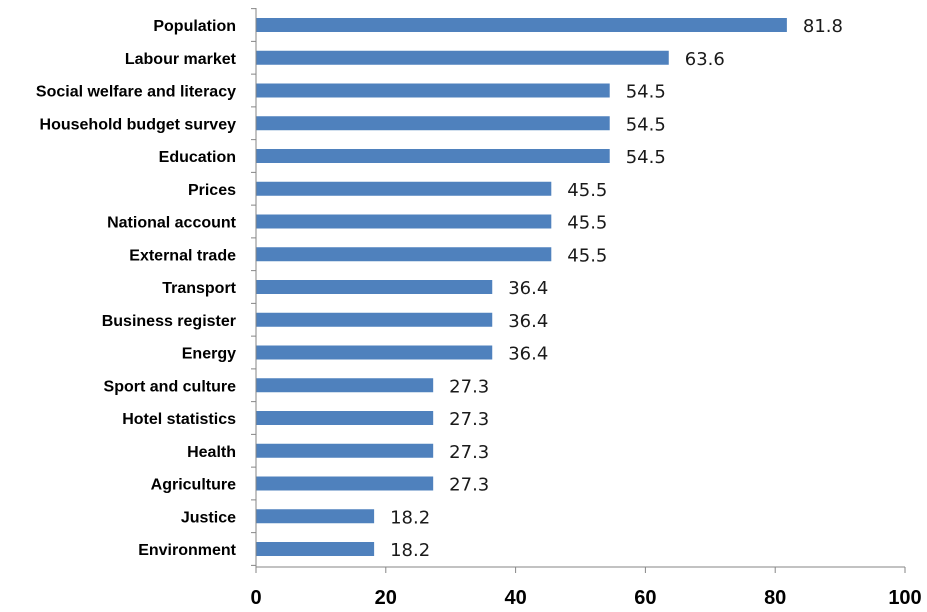 The width and height of the screenshot is (927, 612). What do you see at coordinates (208, 517) in the screenshot?
I see `category-label: Justice` at bounding box center [208, 517].